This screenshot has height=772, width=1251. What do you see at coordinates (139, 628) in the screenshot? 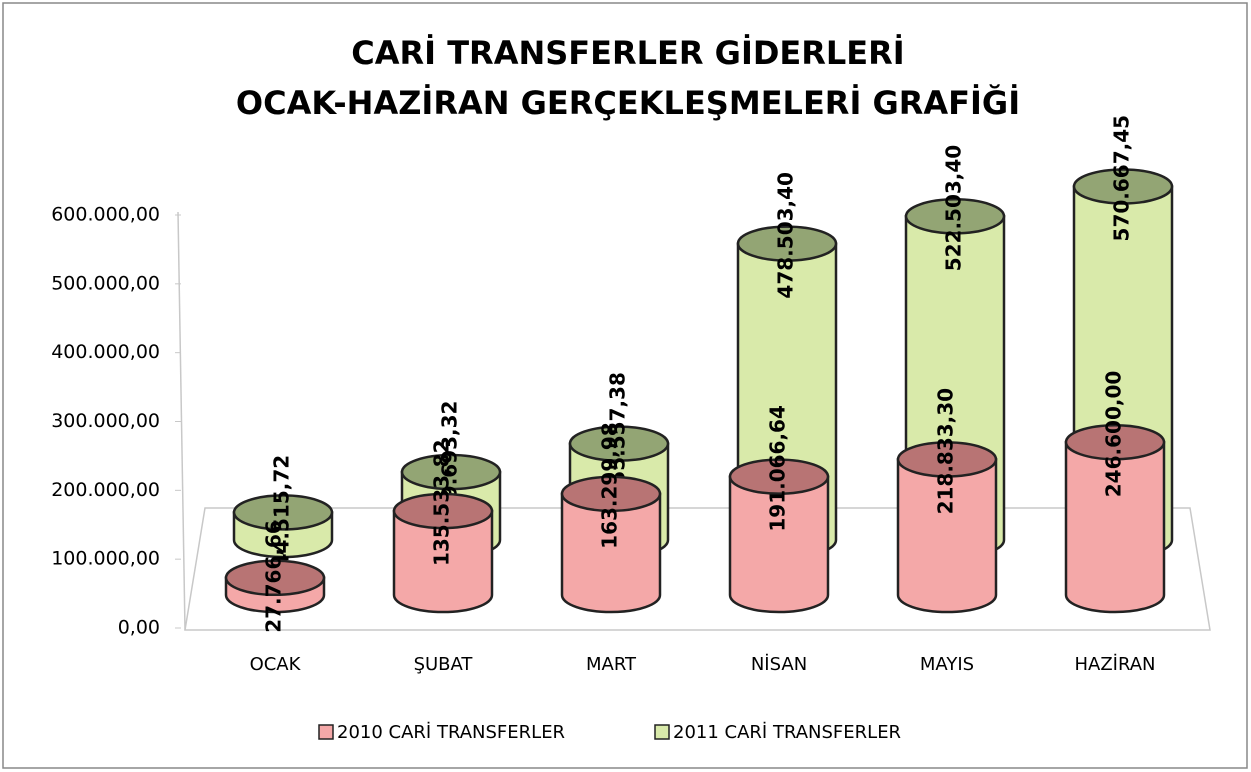
I see `y-tick-label: 0,00` at bounding box center [139, 628].